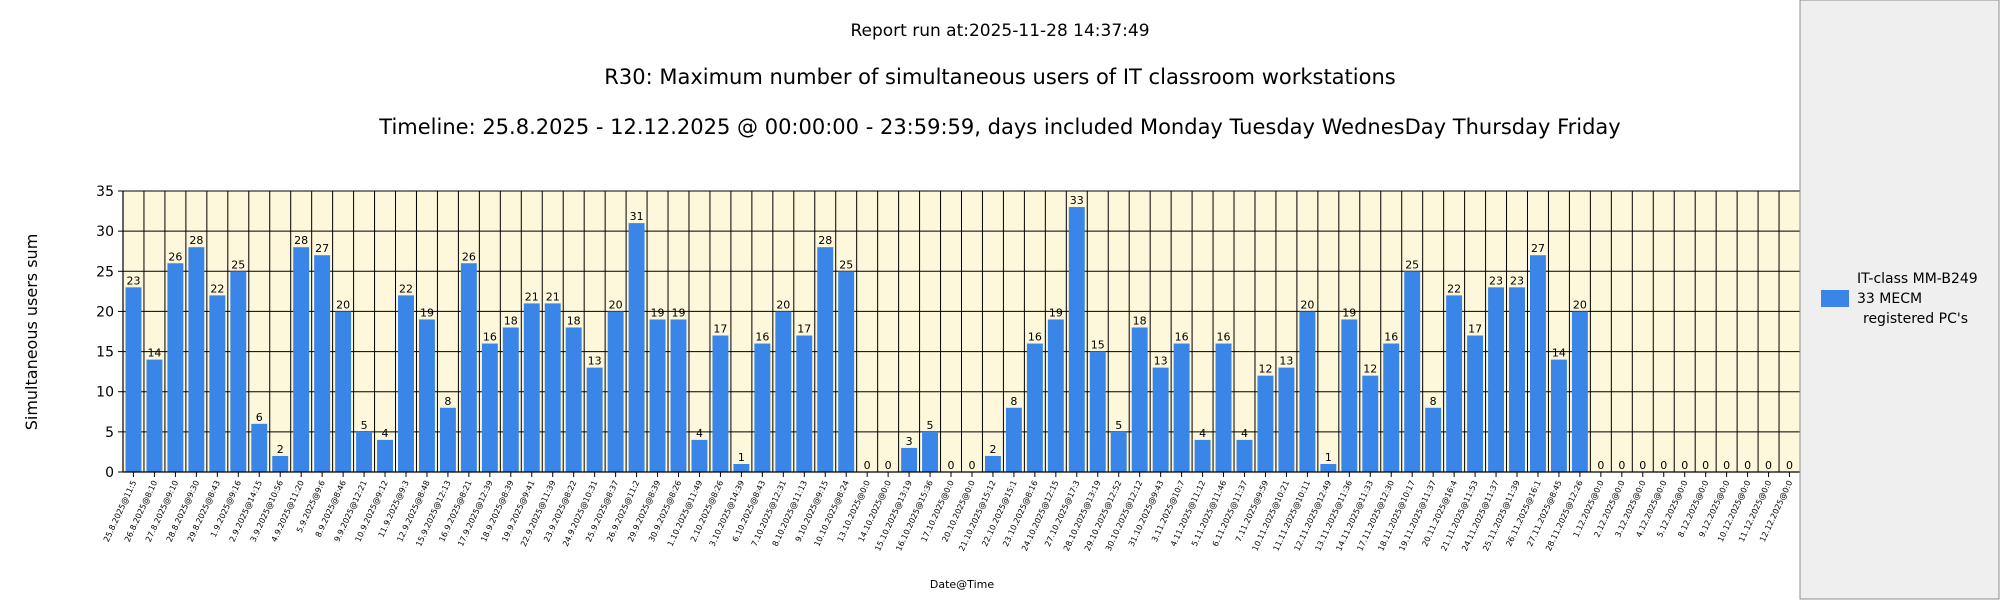  I want to click on bar-value-label: 1, so click(1328, 457).